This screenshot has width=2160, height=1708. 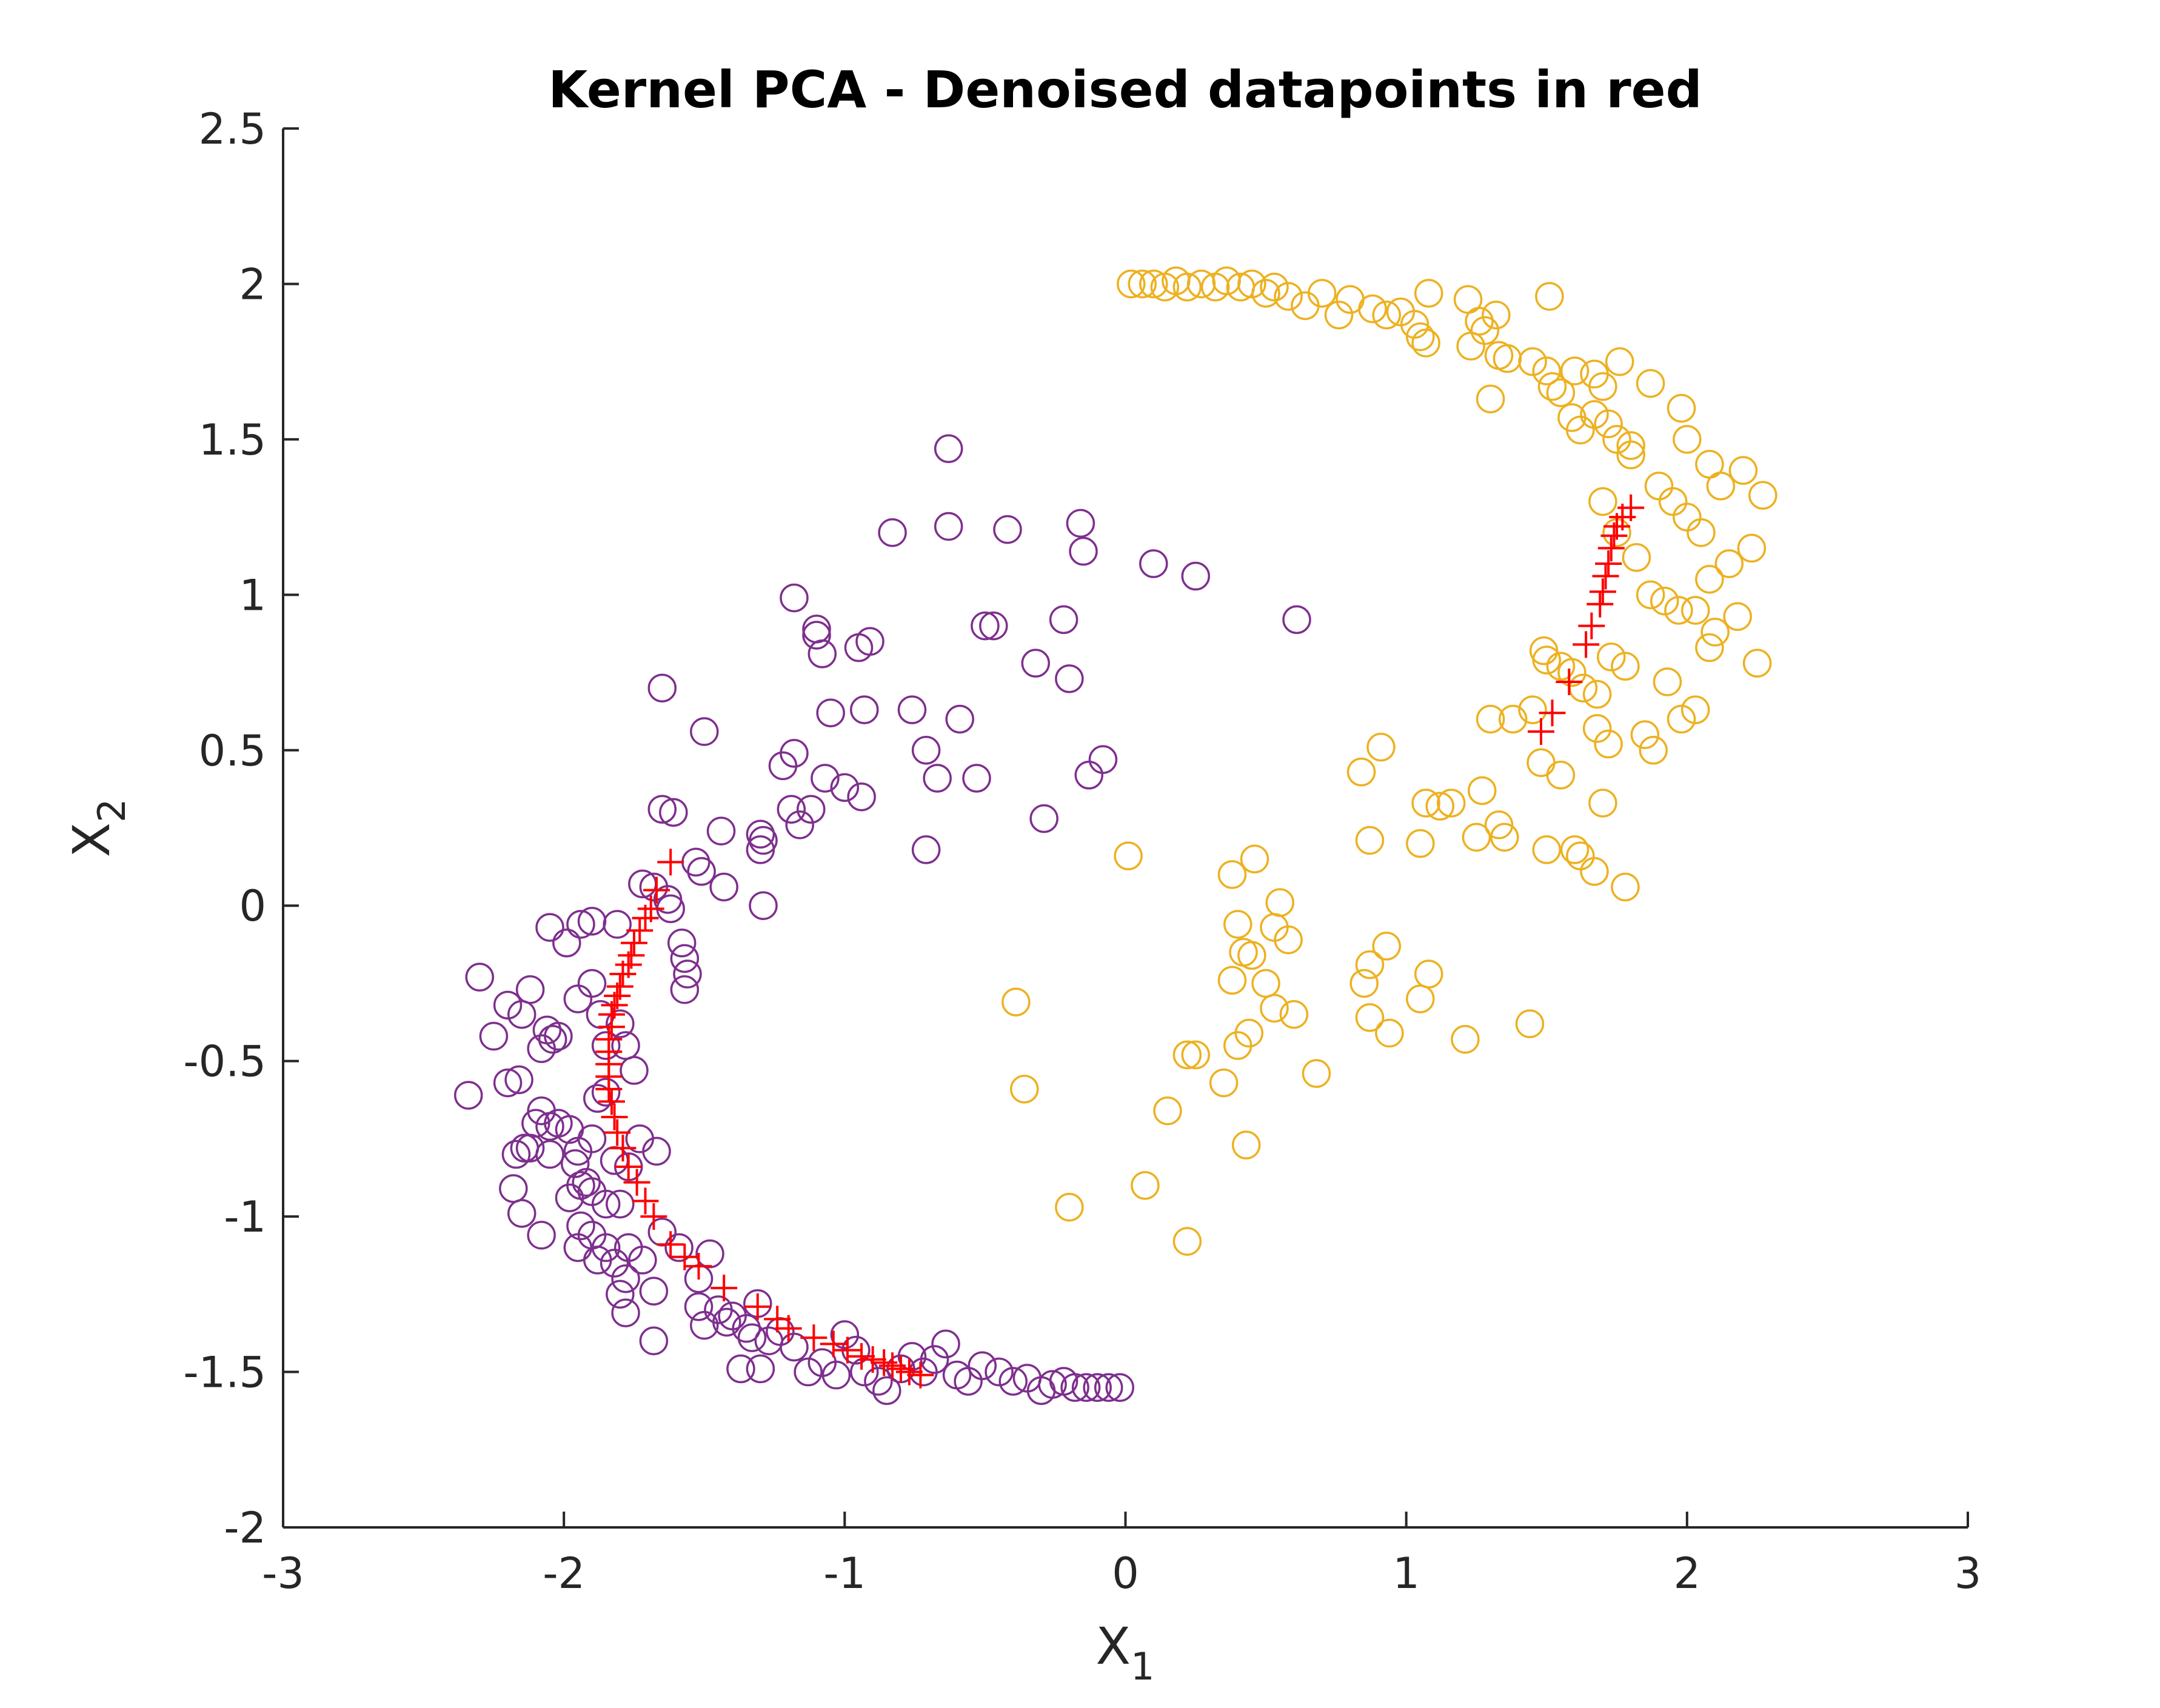 What do you see at coordinates (1687, 1573) in the screenshot?
I see `x-tick-label: 2` at bounding box center [1687, 1573].